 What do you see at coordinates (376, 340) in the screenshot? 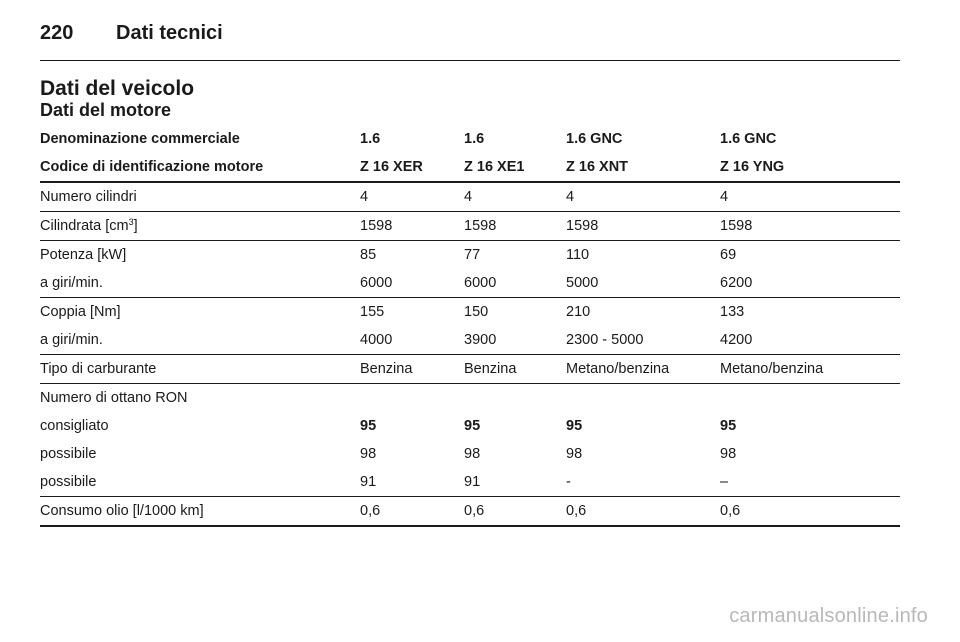
I see `table-cell: 4000` at bounding box center [376, 340].